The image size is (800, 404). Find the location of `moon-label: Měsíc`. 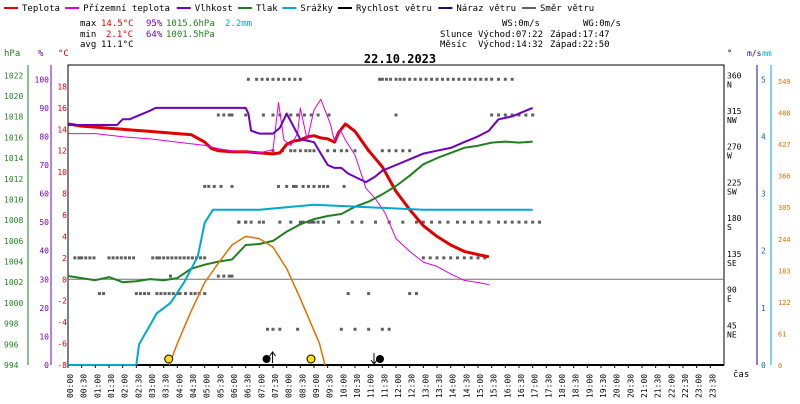

moon-label: Měsíc is located at coordinates (453, 45).